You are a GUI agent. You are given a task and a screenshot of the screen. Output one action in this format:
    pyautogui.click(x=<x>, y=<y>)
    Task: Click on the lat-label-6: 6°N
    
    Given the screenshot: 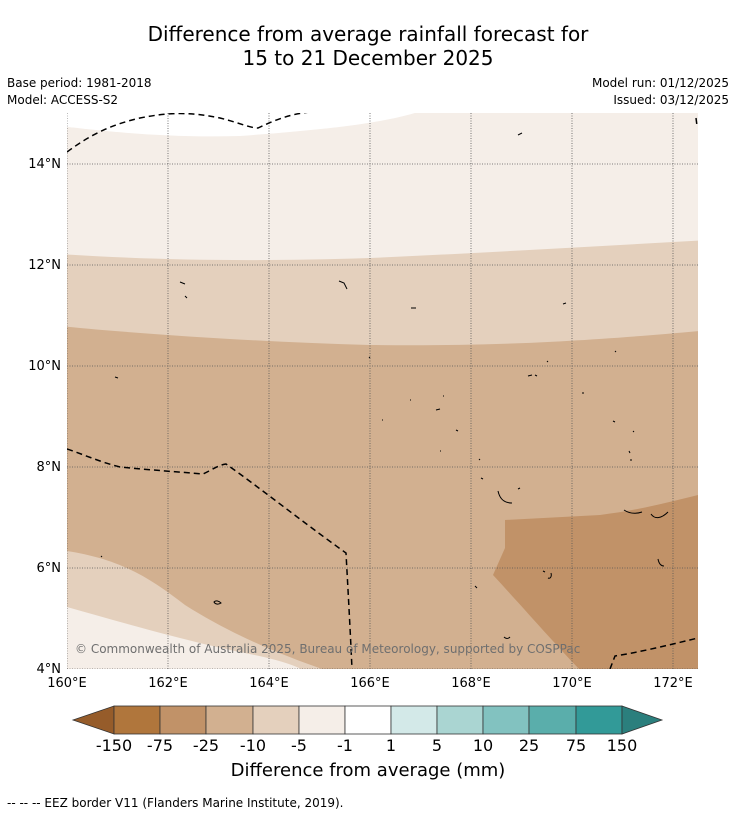 What is the action you would take?
    pyautogui.click(x=49, y=568)
    